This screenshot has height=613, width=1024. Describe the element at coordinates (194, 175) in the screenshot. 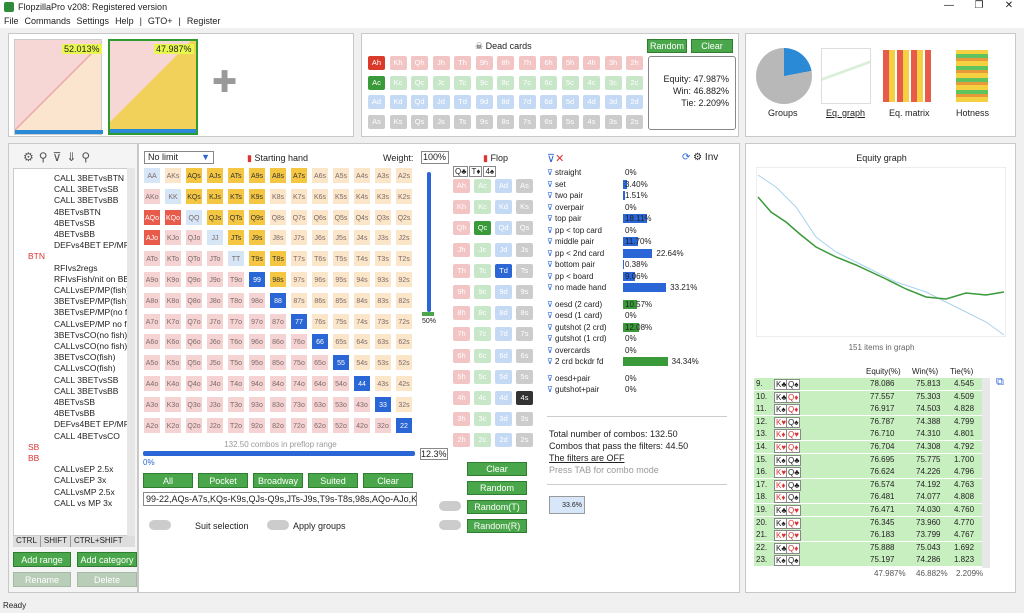

I see `hand-cell: AQs` at that location.